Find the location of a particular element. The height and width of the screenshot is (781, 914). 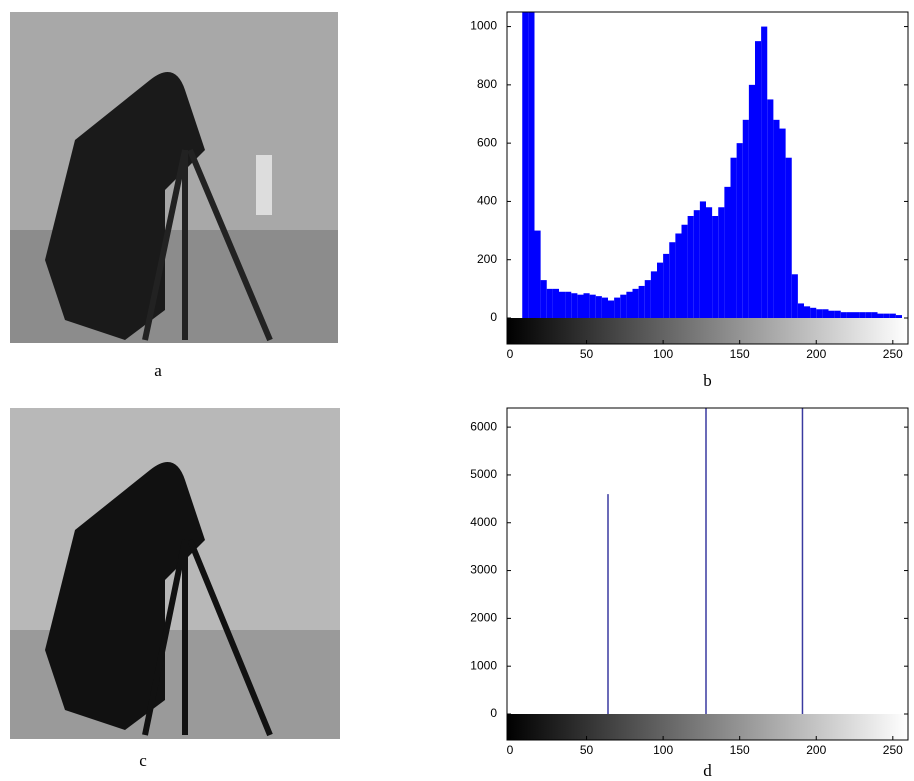

y-tick-label: 3000 is located at coordinates (483, 570).